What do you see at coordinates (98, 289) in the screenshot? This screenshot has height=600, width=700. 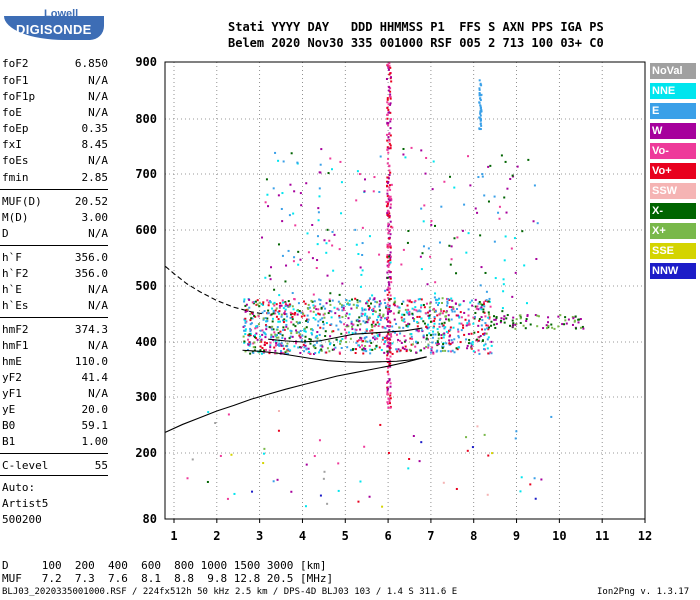 I see `param-value: N/A` at bounding box center [98, 289].